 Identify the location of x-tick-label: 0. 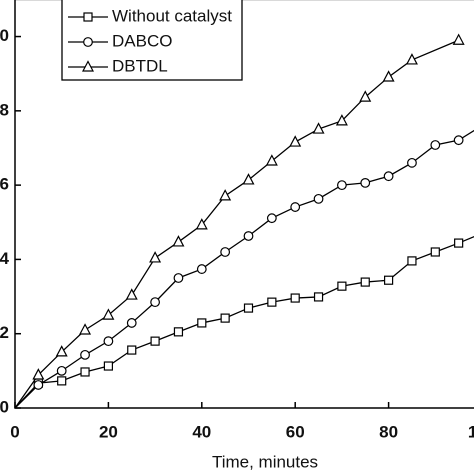
(14, 431).